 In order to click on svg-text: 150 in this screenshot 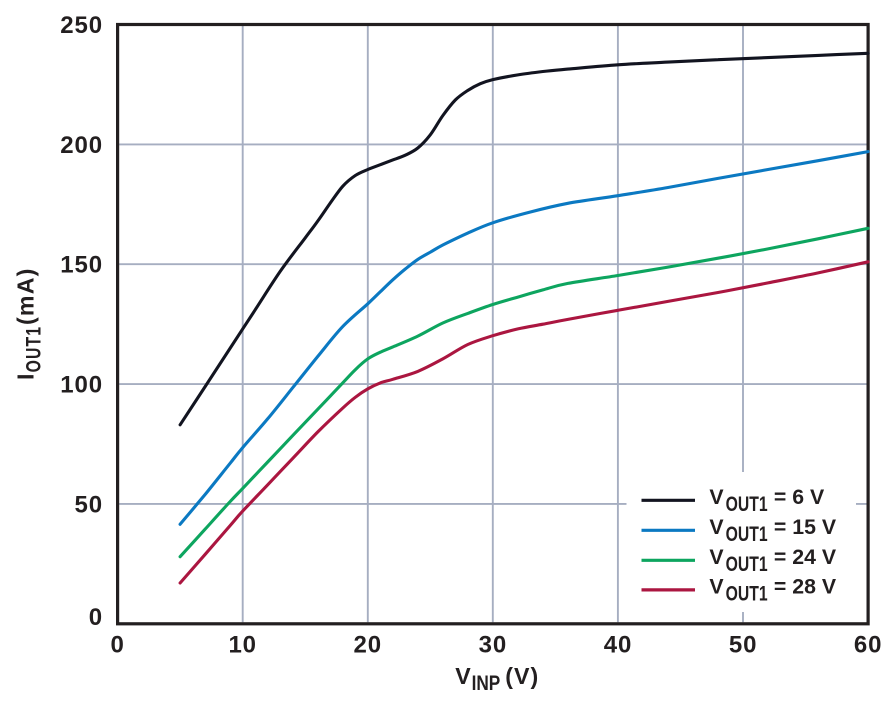, I will do `click(81, 265)`.